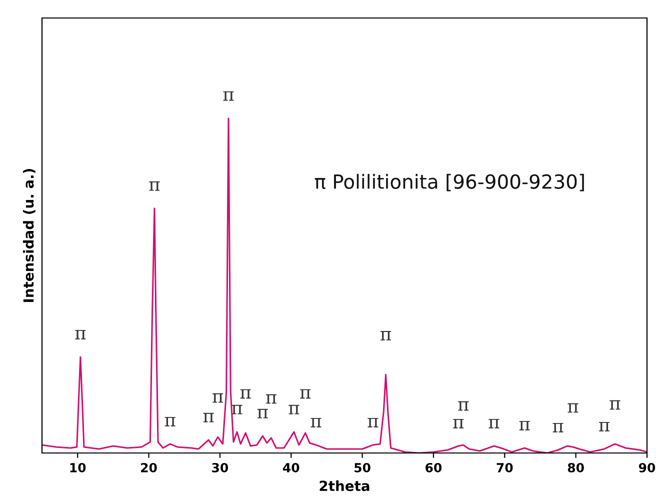 This screenshot has height=502, width=658. I want to click on x-tick-label: 20, so click(149, 467).